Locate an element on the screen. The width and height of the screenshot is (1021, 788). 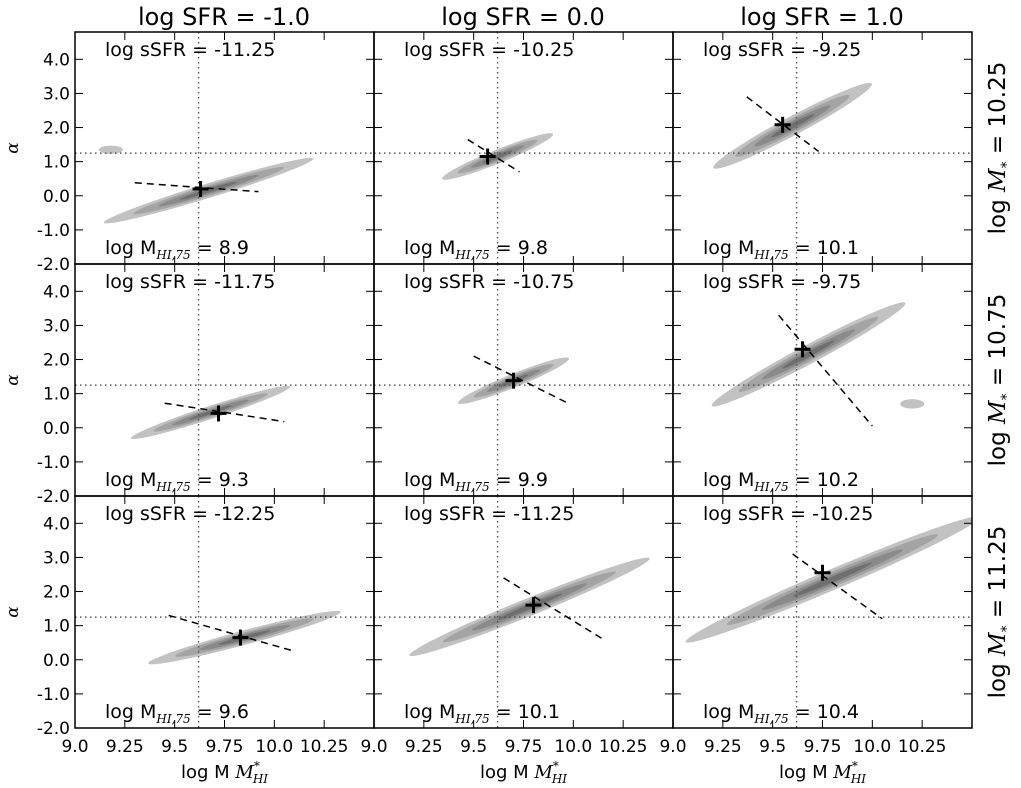
row-label-value: = 11.25 is located at coordinates (998, 576).